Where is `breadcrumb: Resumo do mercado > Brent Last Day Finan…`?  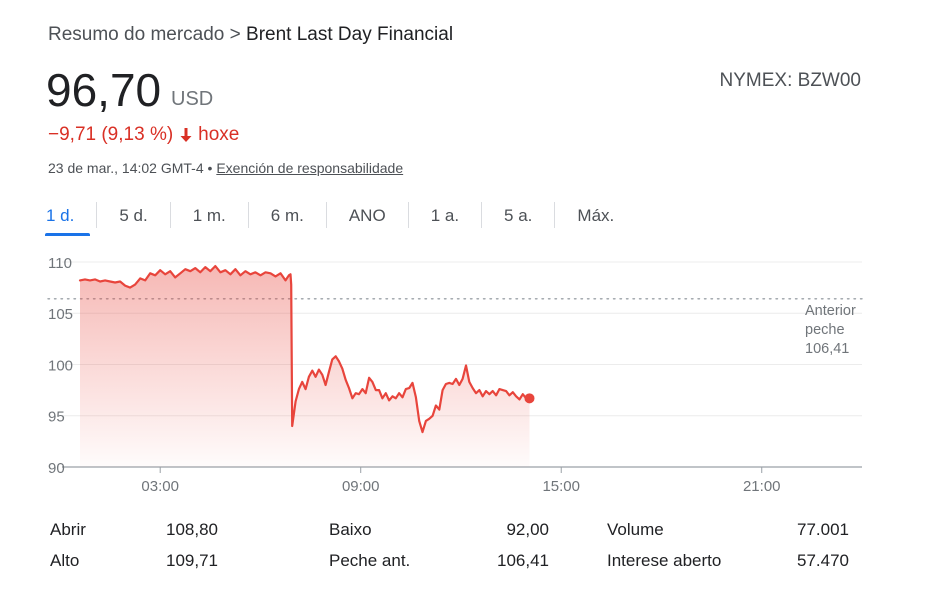 breadcrumb: Resumo do mercado > Brent Last Day Finan… is located at coordinates (250, 35).